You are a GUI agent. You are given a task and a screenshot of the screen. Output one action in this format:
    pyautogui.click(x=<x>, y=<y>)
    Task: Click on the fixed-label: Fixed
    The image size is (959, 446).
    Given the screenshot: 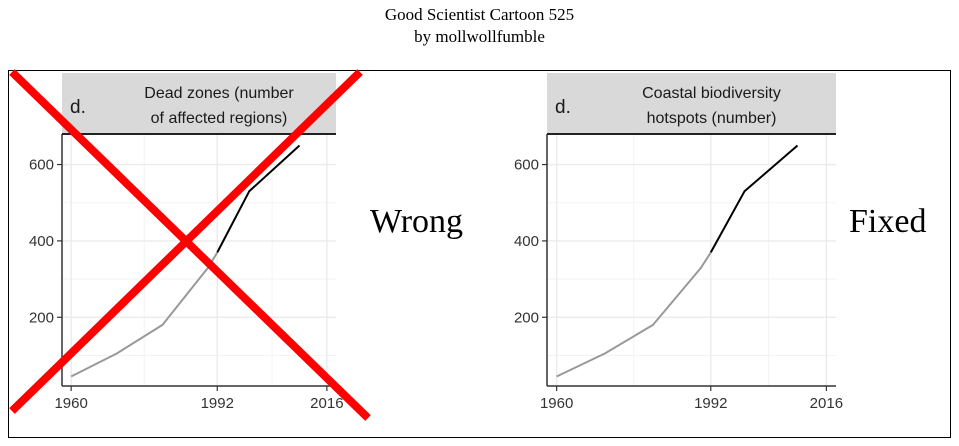 What is the action you would take?
    pyautogui.click(x=888, y=221)
    